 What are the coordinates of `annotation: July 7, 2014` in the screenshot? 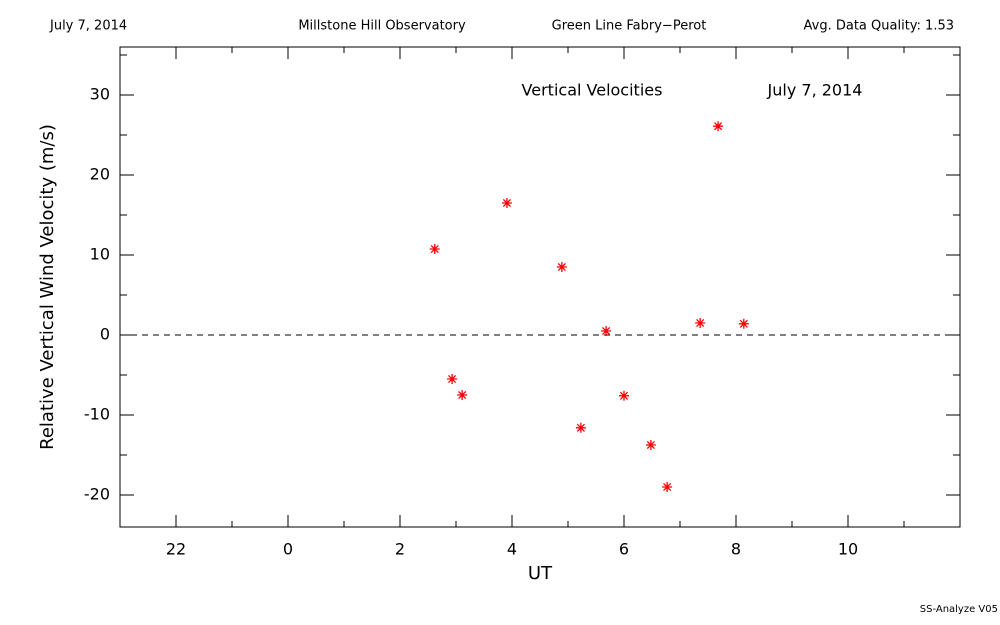 It's located at (815, 90).